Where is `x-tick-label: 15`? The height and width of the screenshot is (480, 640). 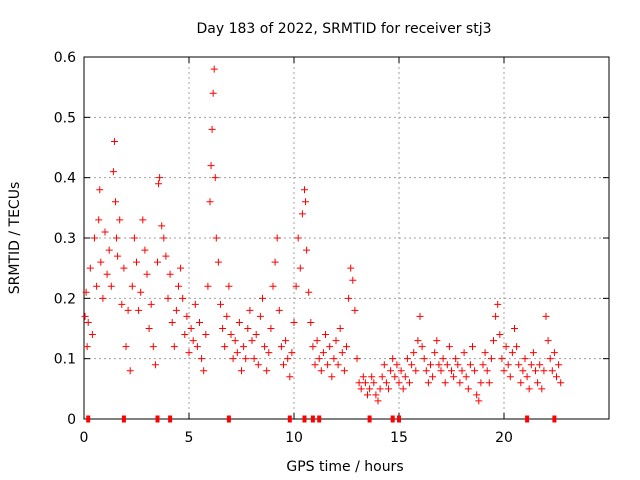 x-tick-label: 15 is located at coordinates (399, 438).